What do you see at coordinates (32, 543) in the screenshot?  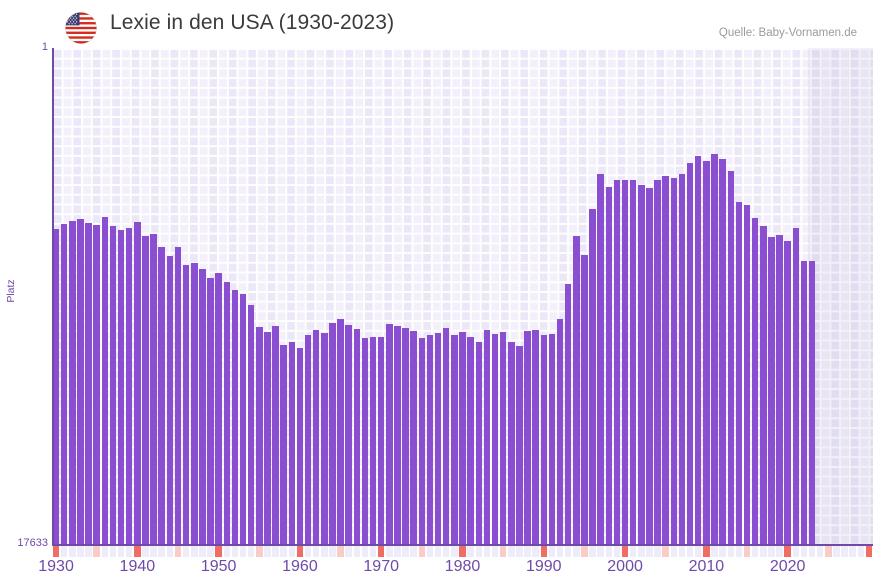 I see `y-tick-label-bottom: 17633` at bounding box center [32, 543].